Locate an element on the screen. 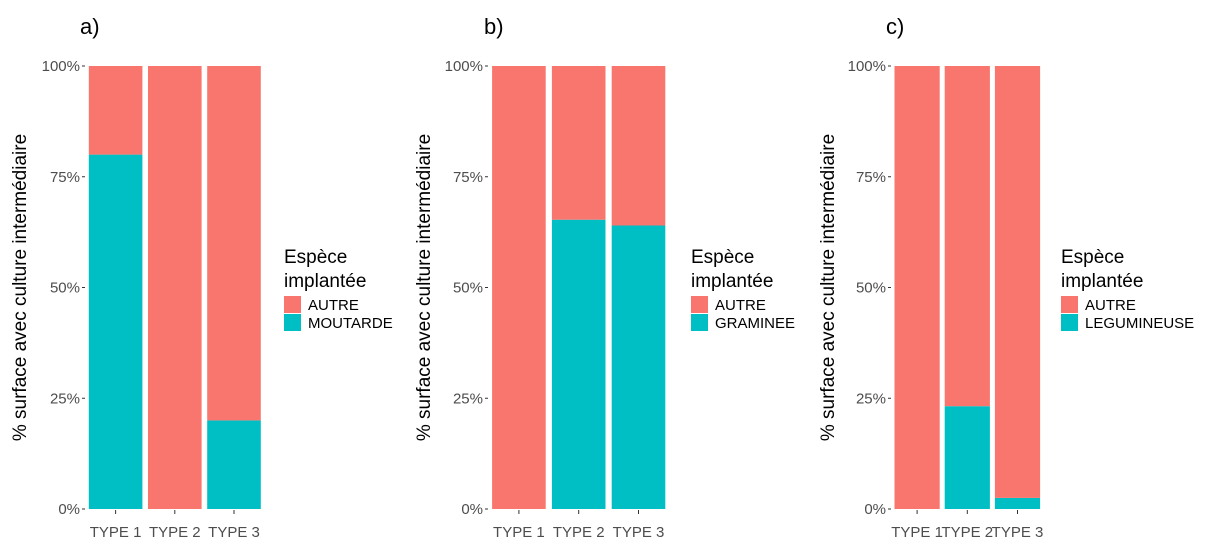 The height and width of the screenshot is (550, 1211). legend-key-moutarde is located at coordinates (292, 322).